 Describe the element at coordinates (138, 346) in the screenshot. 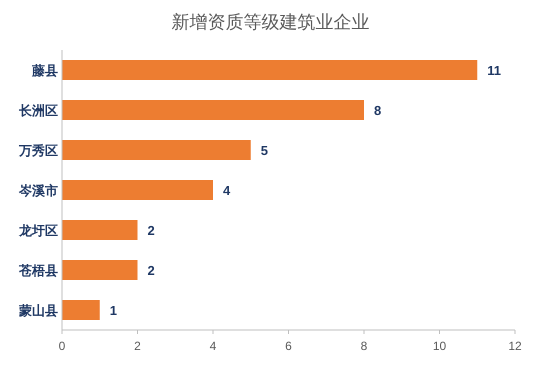

I see `x-tick-label: 2` at that location.